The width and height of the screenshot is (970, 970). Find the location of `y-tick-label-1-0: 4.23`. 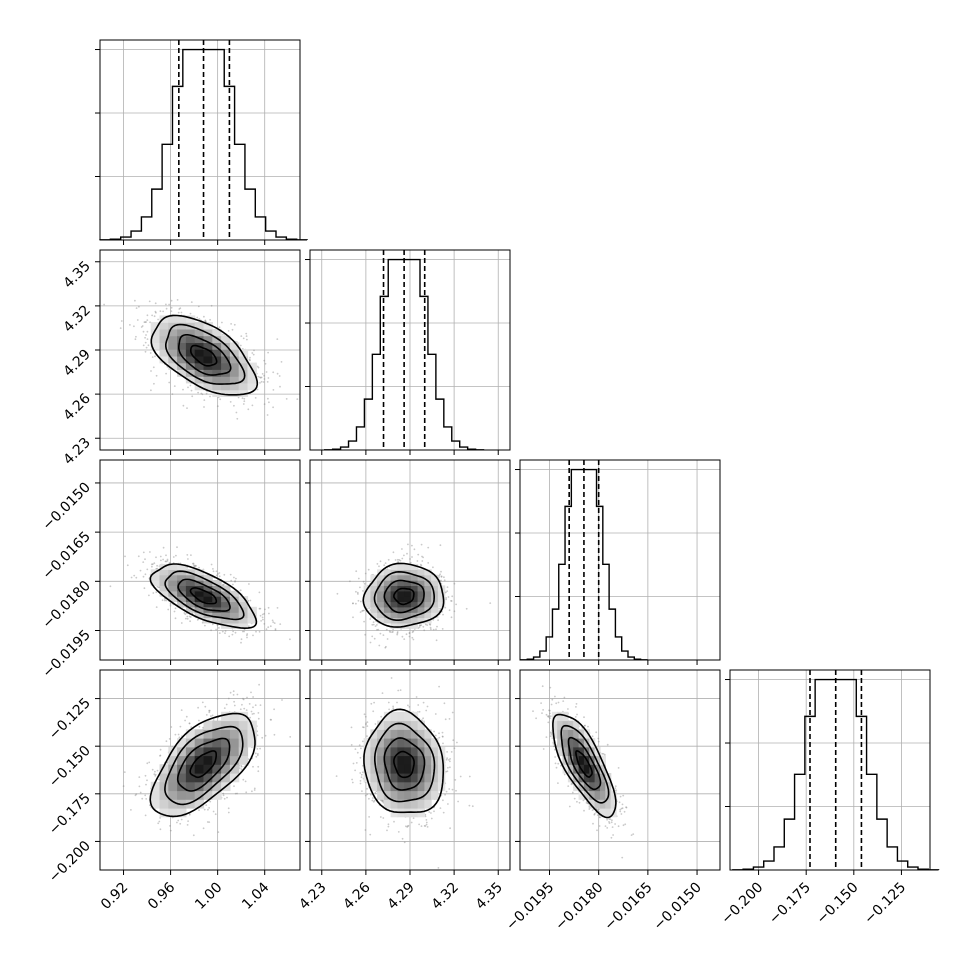

y-tick-label-1-0: 4.23 is located at coordinates (76, 451).